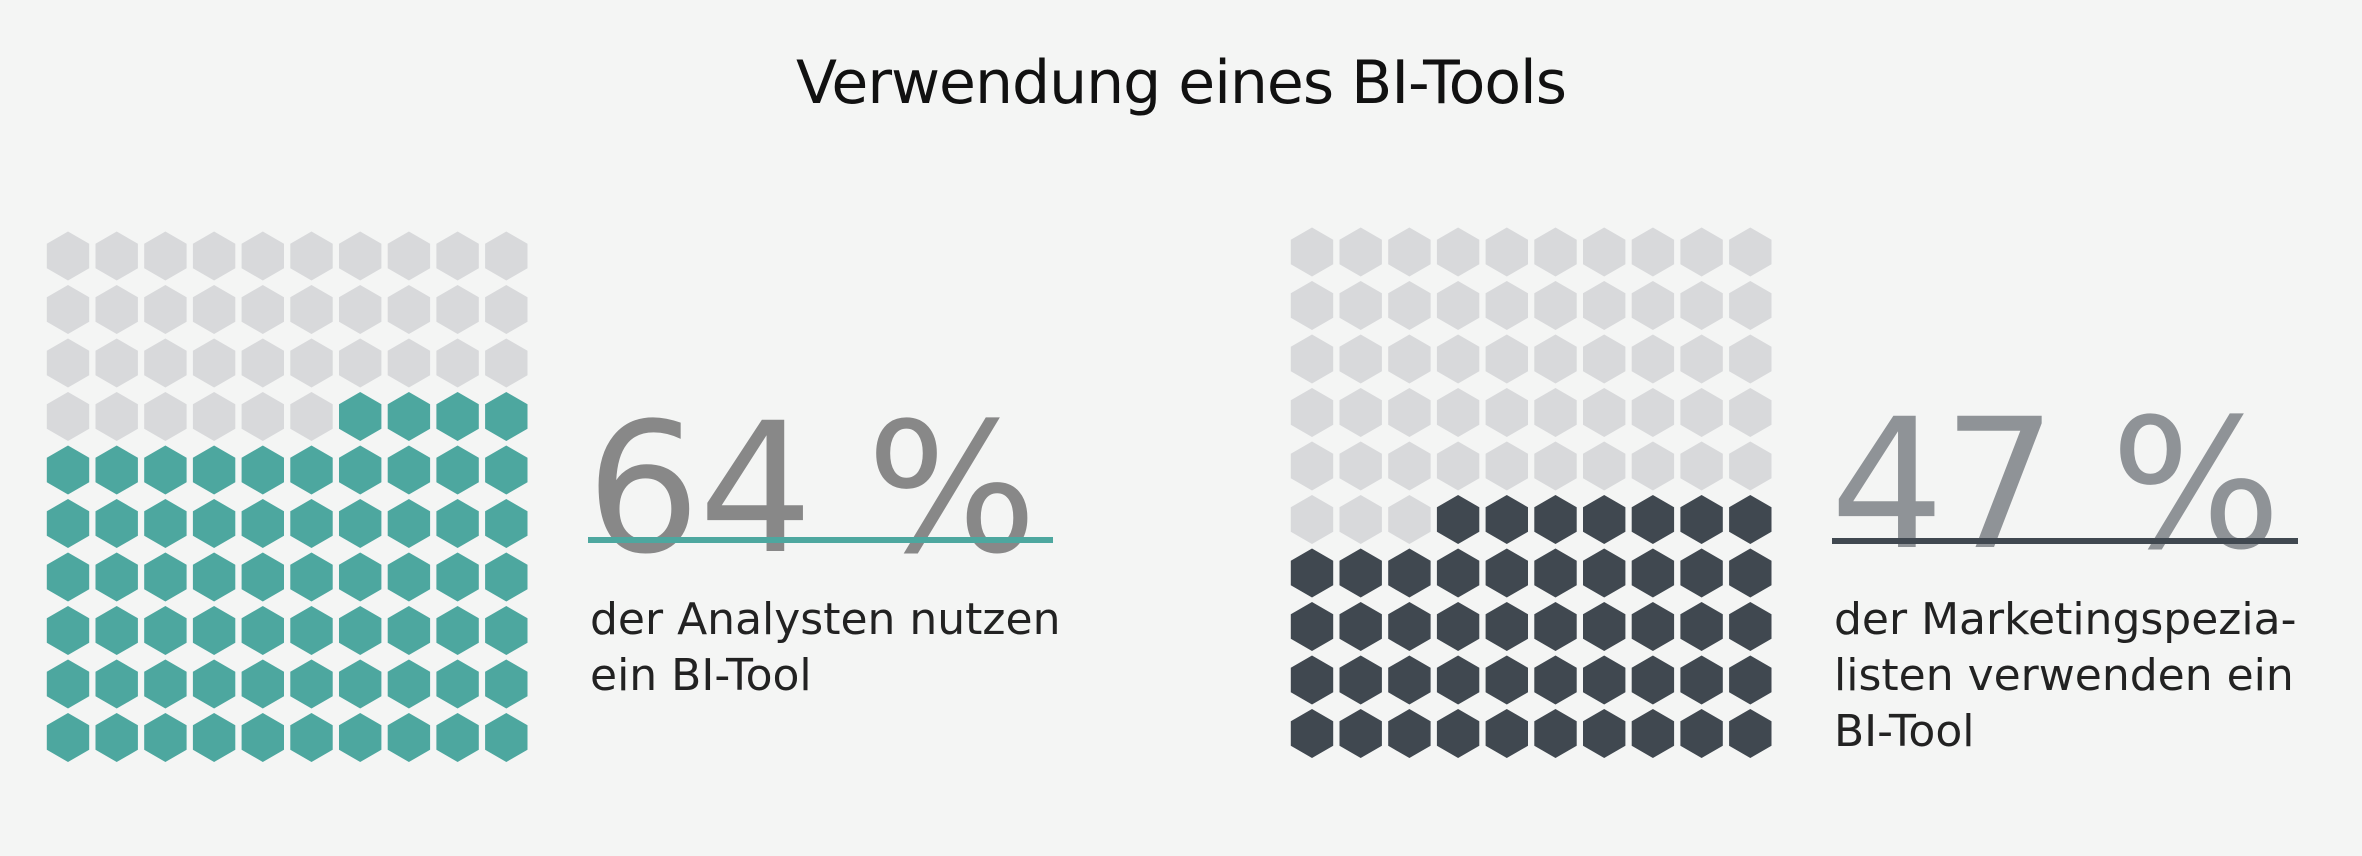  I want to click on caption-line: der Analysten nutzen, so click(825, 619).